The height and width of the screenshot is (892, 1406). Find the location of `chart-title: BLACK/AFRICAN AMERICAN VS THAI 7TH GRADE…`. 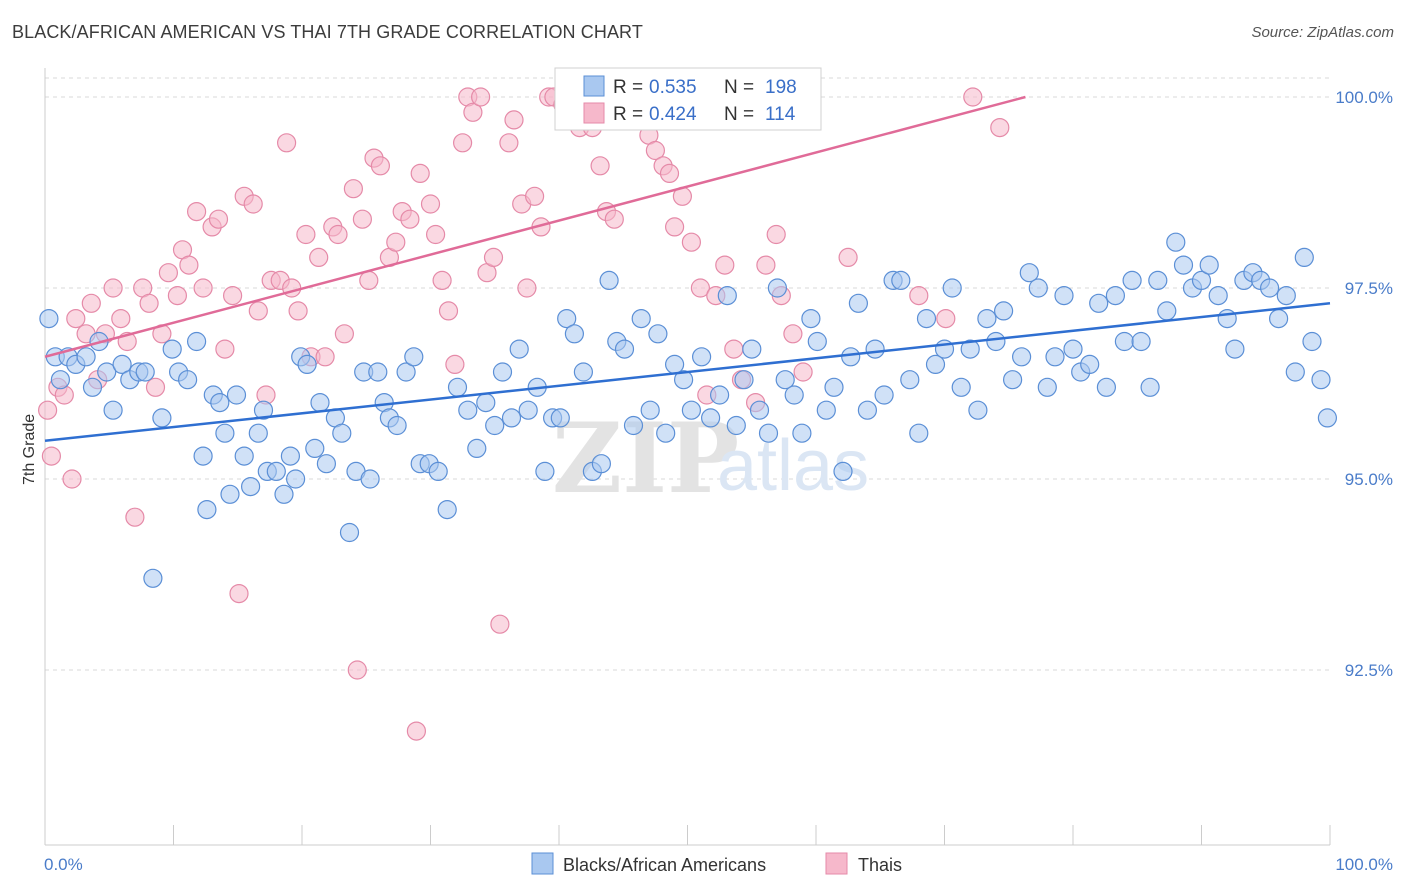

chart-title: BLACK/AFRICAN AMERICAN VS THAI 7TH GRADE… is located at coordinates (327, 32).